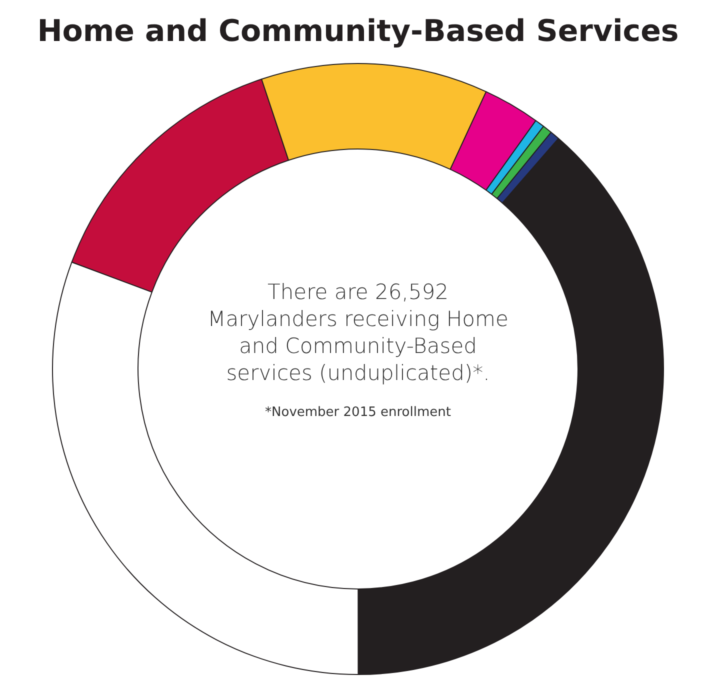 Image resolution: width=717 pixels, height=696 pixels. Describe the element at coordinates (358, 412) in the screenshot. I see `text: *November 2015 enrollment` at that location.